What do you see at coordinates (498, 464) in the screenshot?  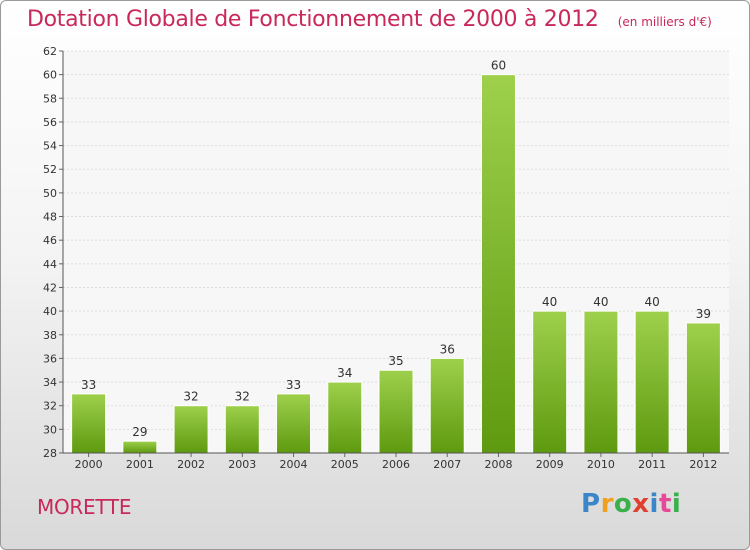 I see `x-tick-label-2008: 2008` at bounding box center [498, 464].